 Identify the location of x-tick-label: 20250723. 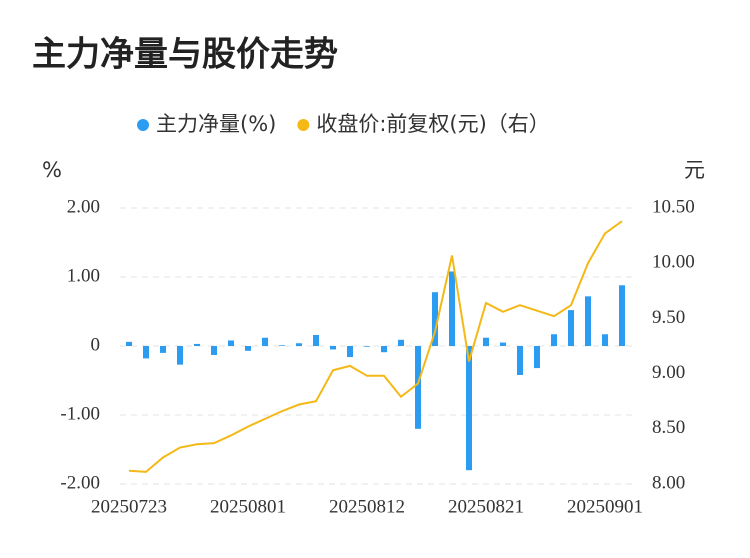
(129, 506).